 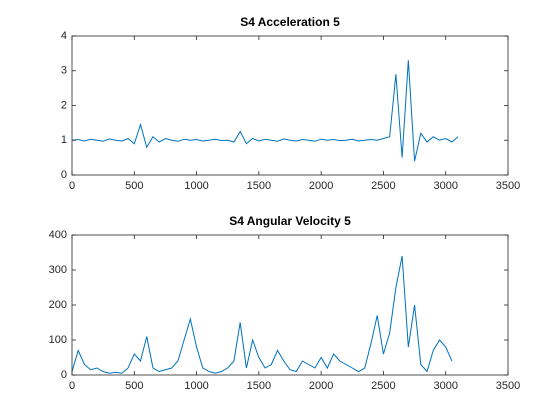 What do you see at coordinates (290, 22) in the screenshot?
I see `chart-title: S4 Acceleration 5` at bounding box center [290, 22].